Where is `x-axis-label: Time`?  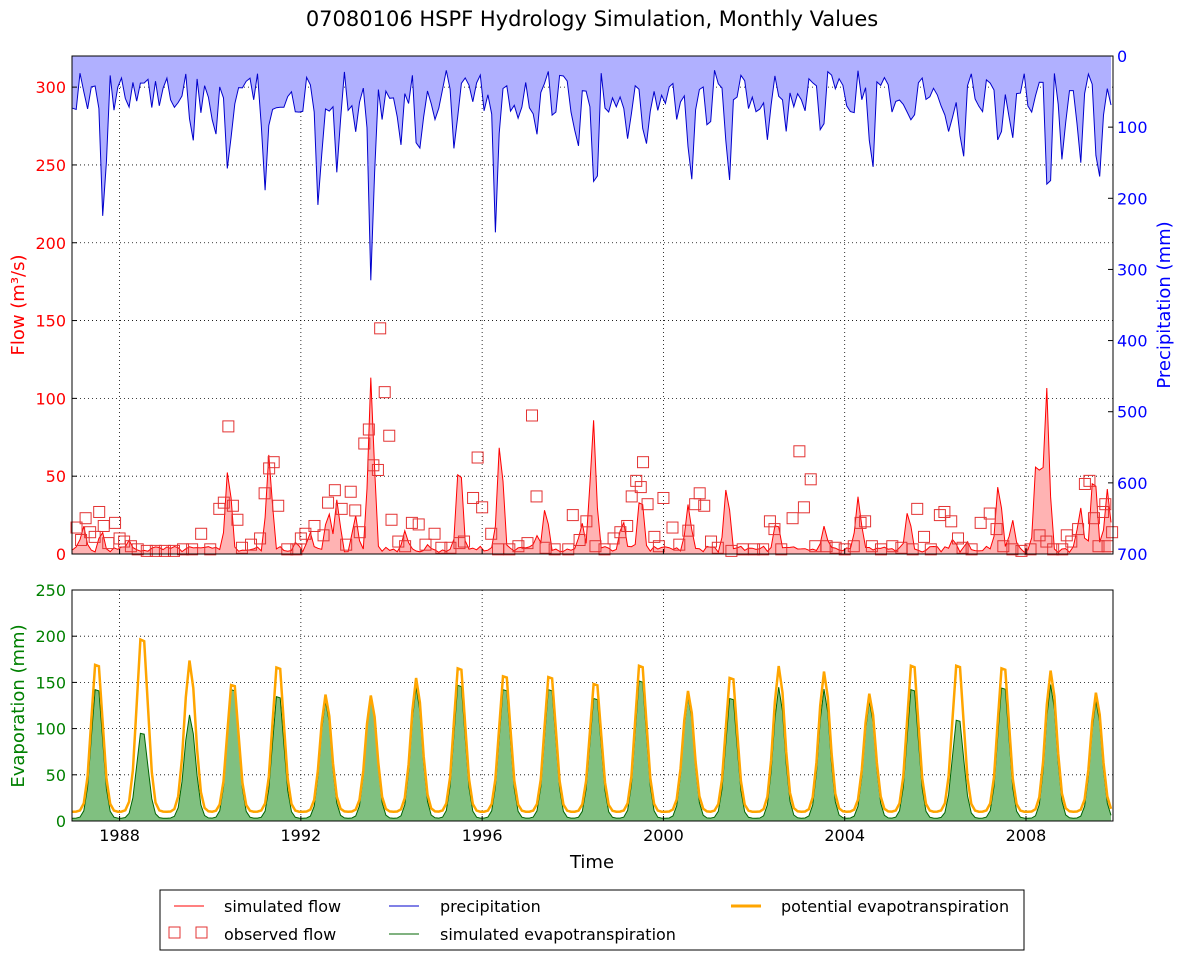
x-axis-label: Time is located at coordinates (591, 862).